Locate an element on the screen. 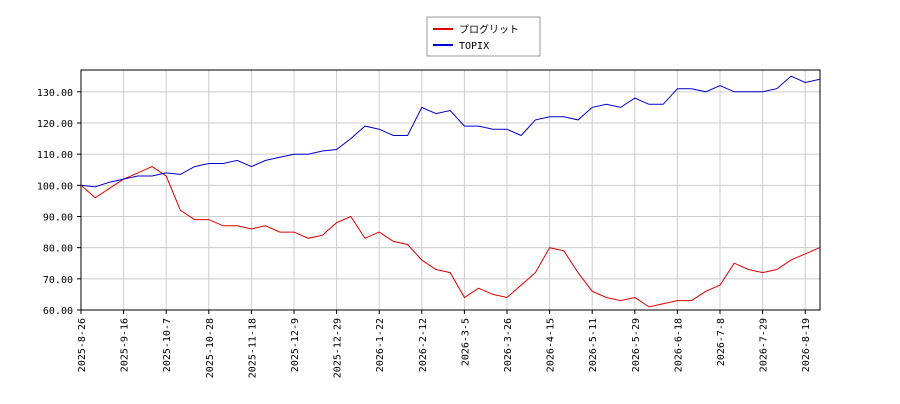 The image size is (900, 404). y-tick-label: 130.00 is located at coordinates (55, 93).